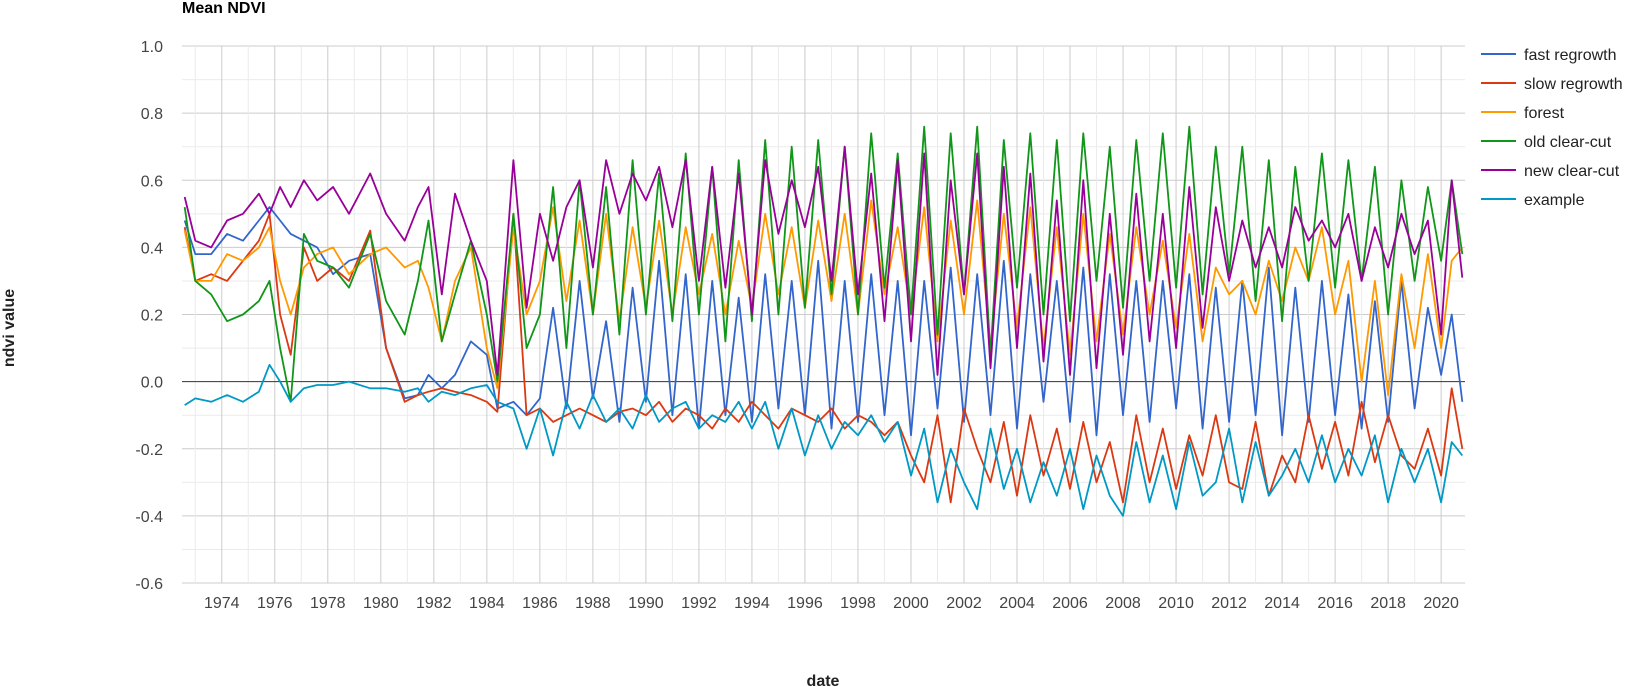 This screenshot has width=1636, height=687. I want to click on y-tick-label: 0.8, so click(152, 114).